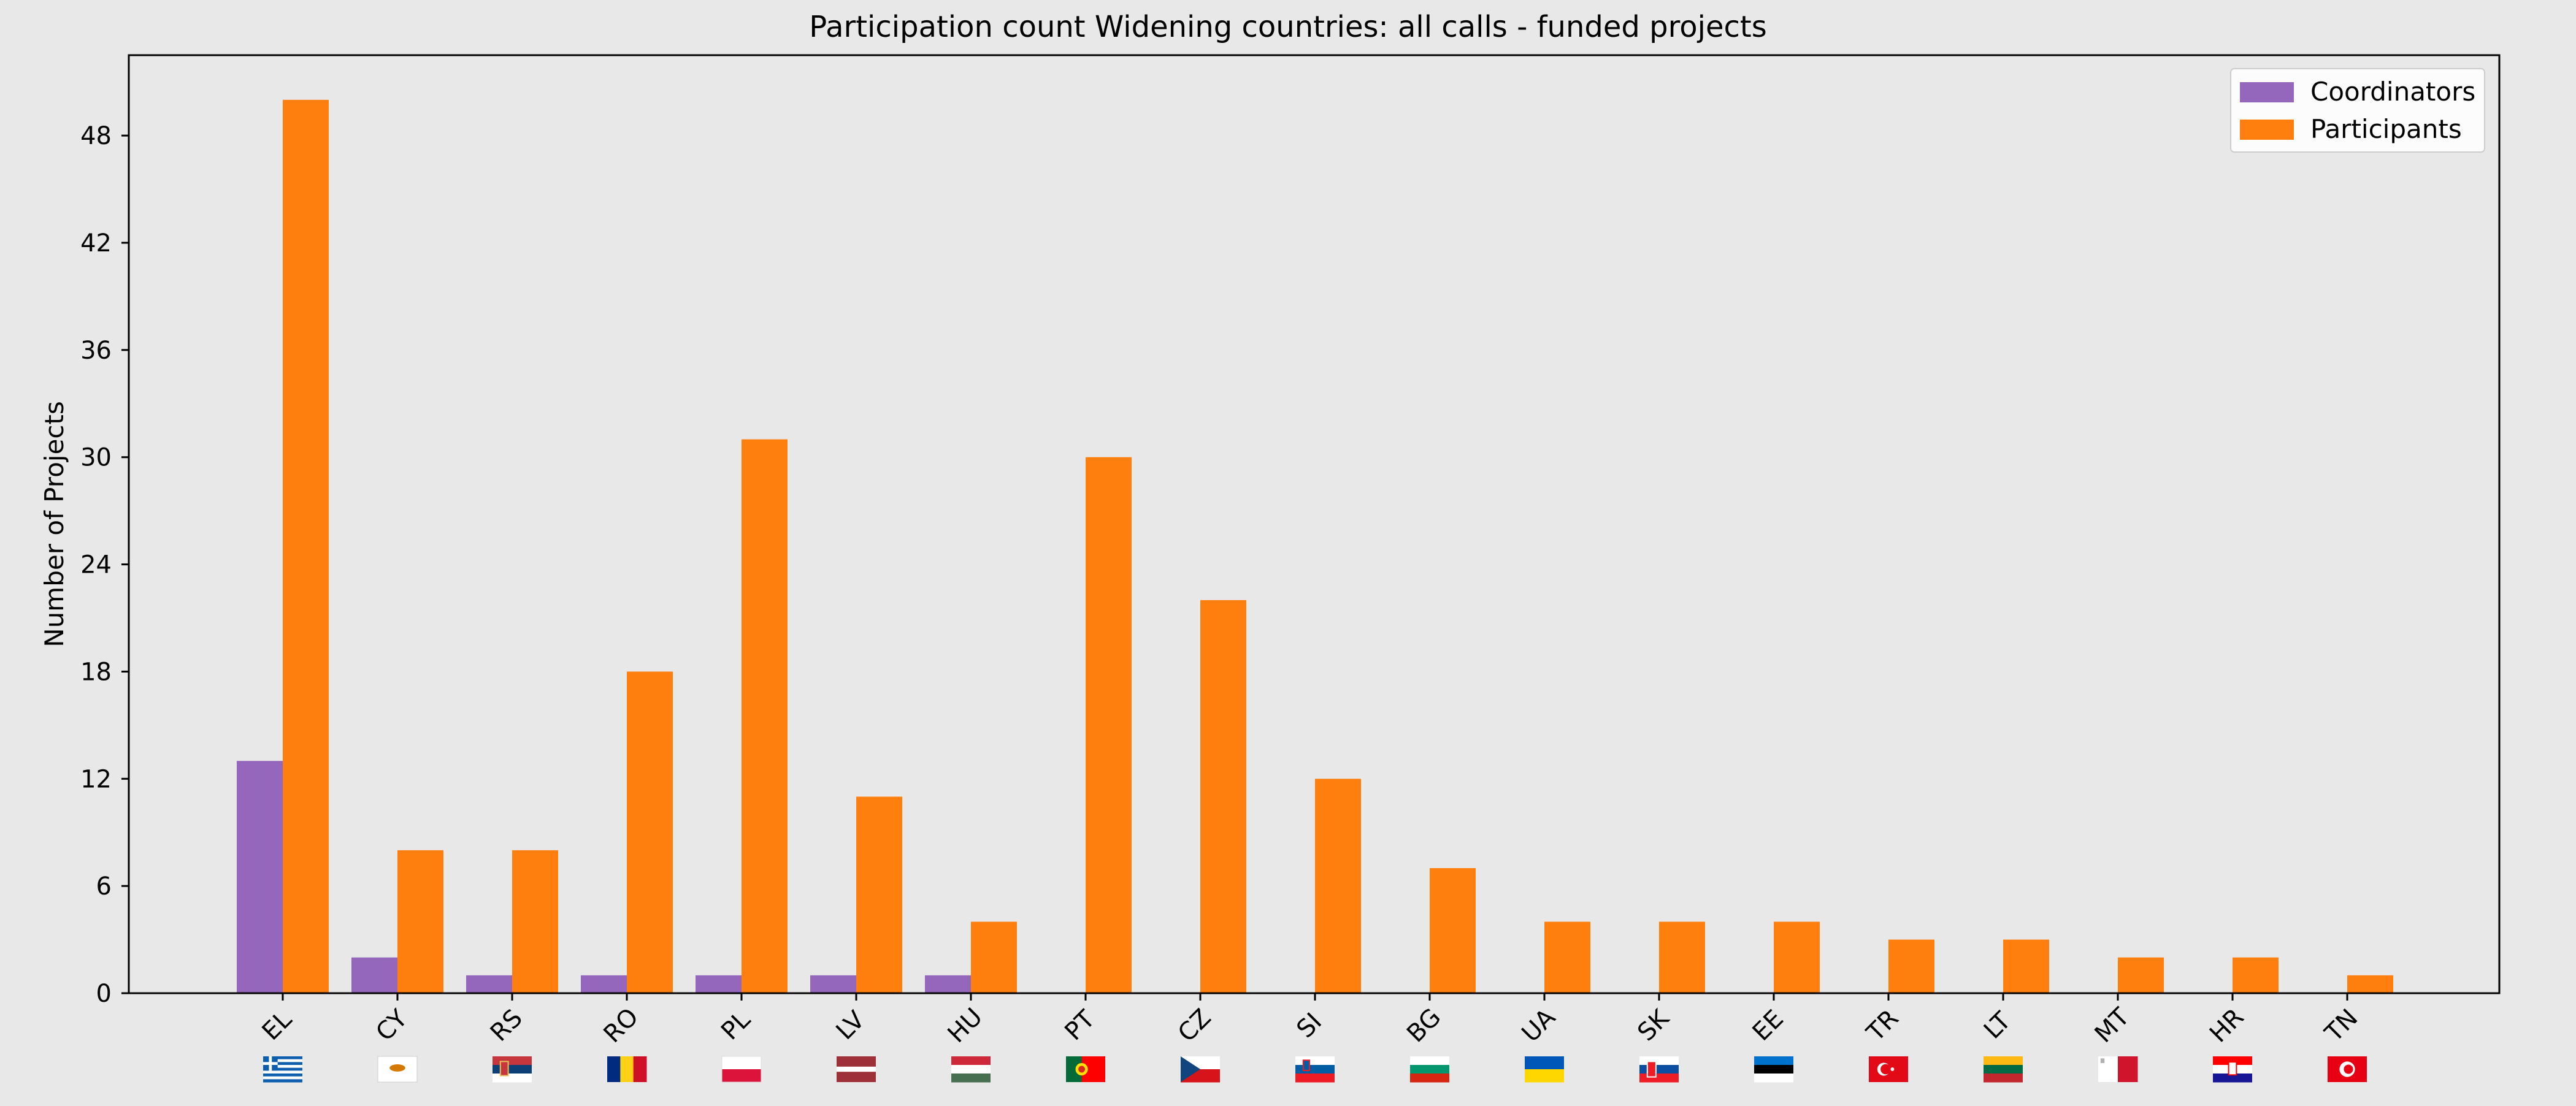  Describe the element at coordinates (736, 1025) in the screenshot. I see `x-tick-label: PL` at that location.